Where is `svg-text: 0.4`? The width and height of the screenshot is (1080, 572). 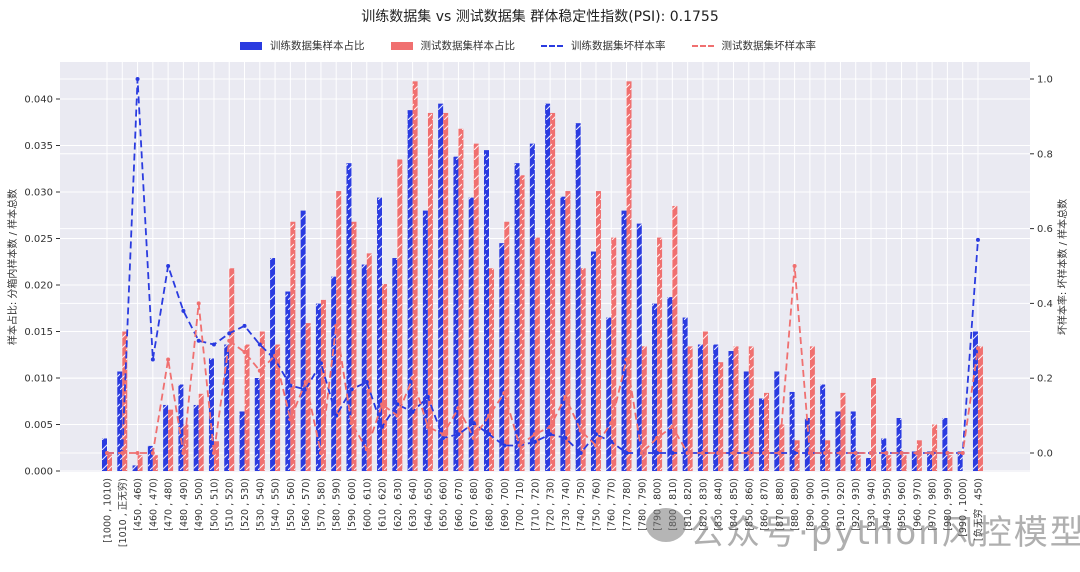 svg-text: 0.4 is located at coordinates (1045, 304).